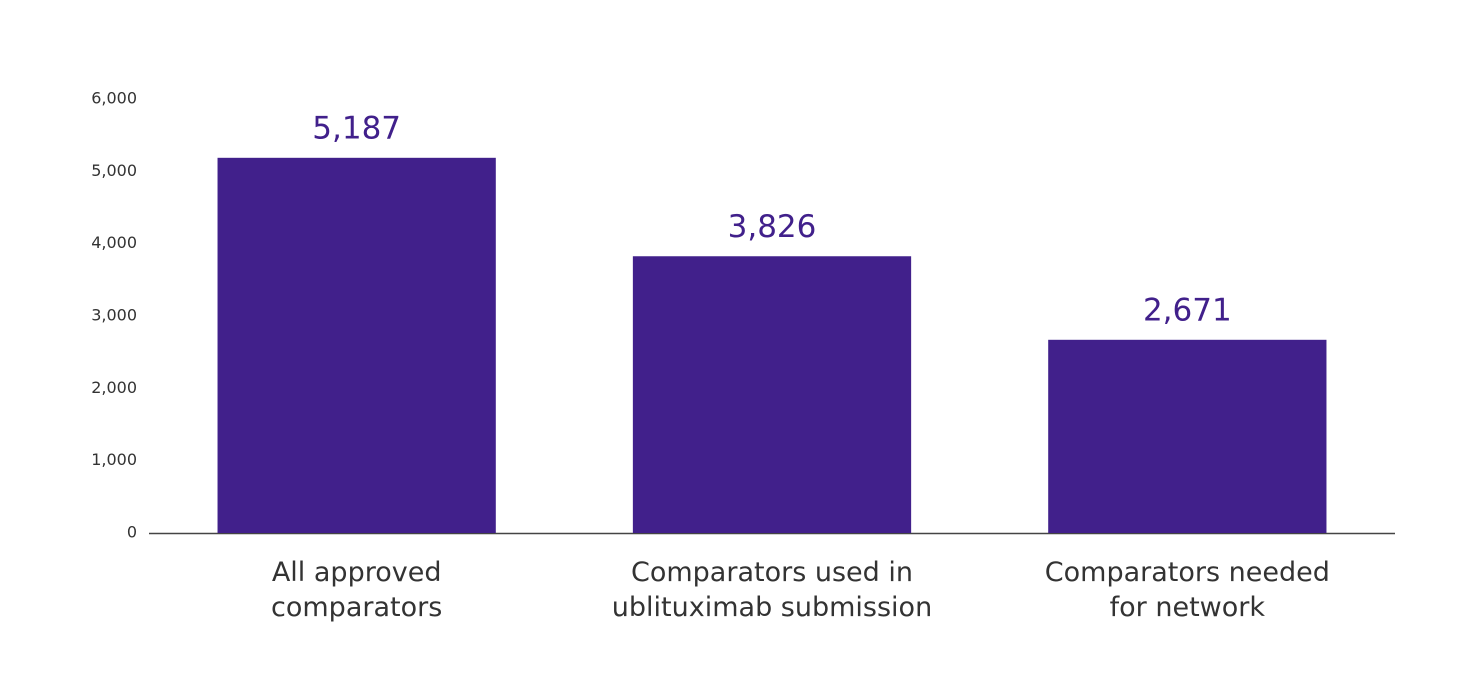 The image size is (1467, 683). What do you see at coordinates (132, 532) in the screenshot?
I see `y-tick-label: 0` at bounding box center [132, 532].